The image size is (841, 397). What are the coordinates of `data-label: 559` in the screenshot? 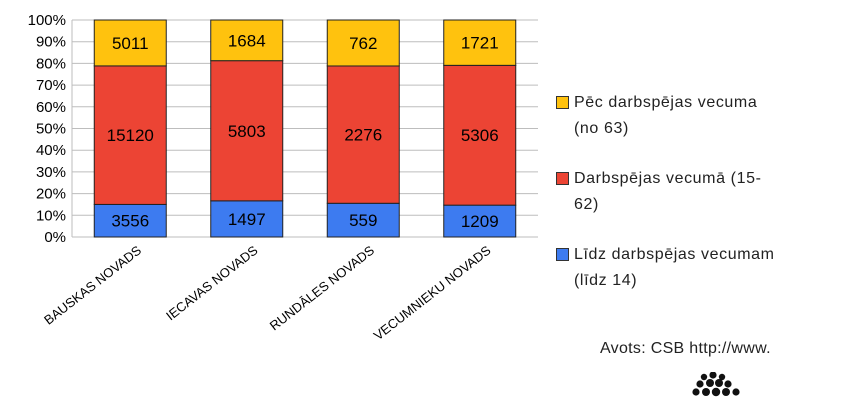 It's located at (363, 220).